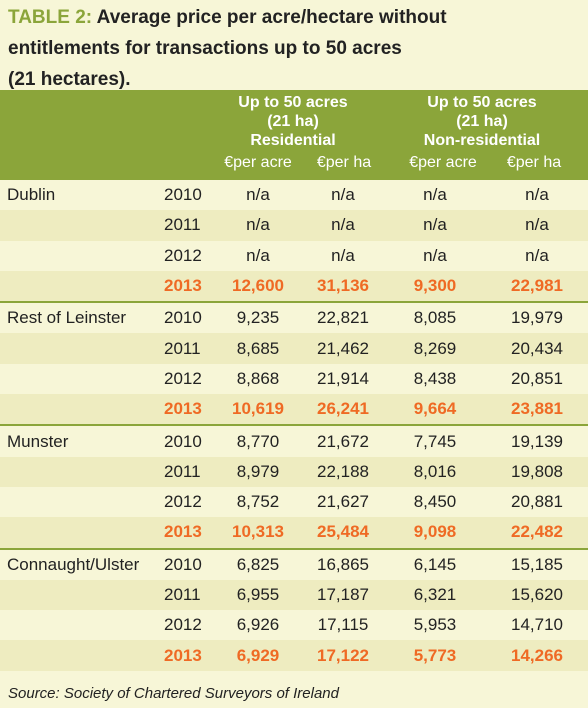  I want to click on value-cell: 20,851, so click(537, 378).